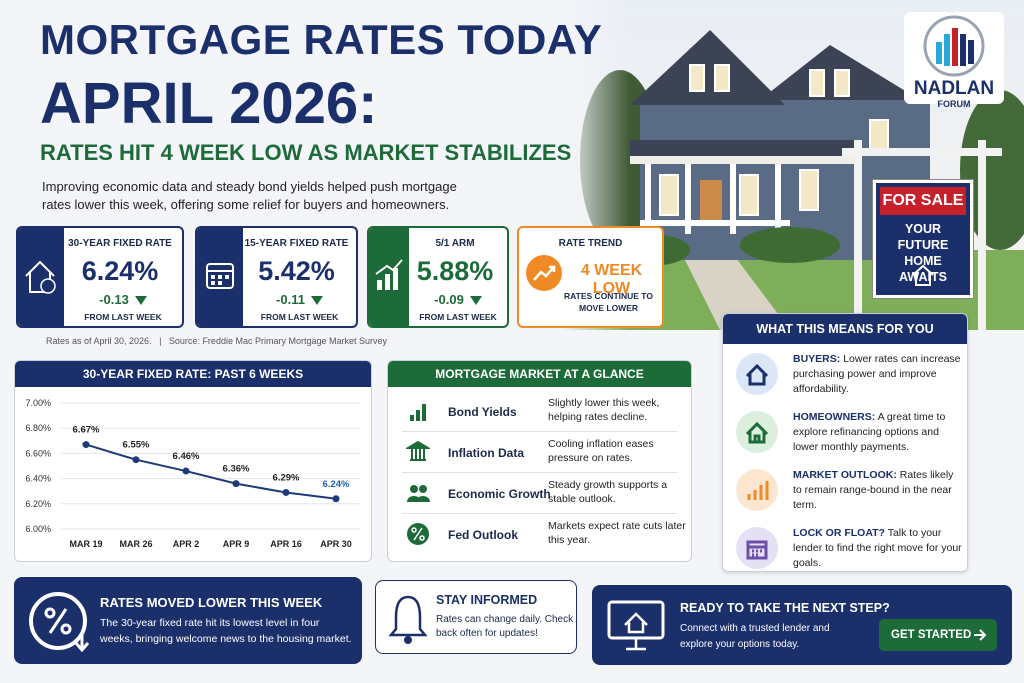 This screenshot has width=1024, height=683. What do you see at coordinates (839, 533) in the screenshot?
I see `meaning-head: LOCK OR FLOAT?` at bounding box center [839, 533].